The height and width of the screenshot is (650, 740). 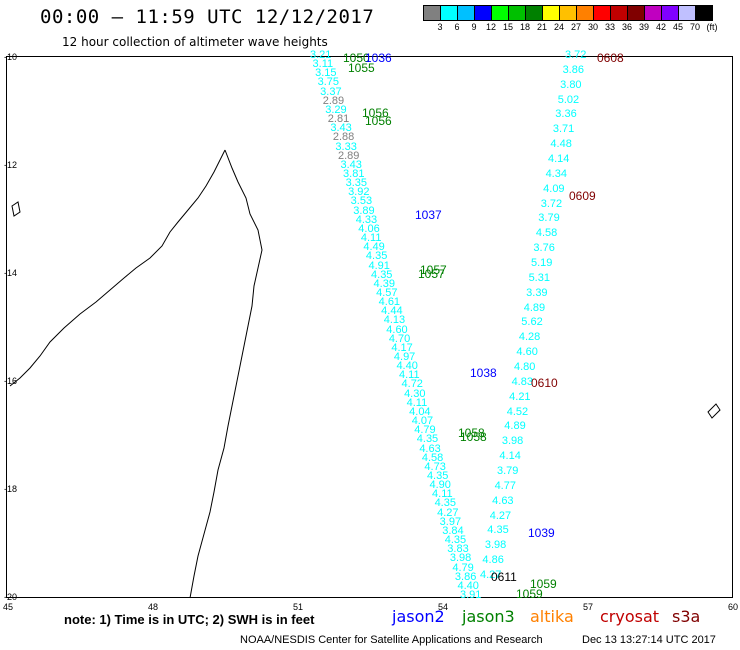 What do you see at coordinates (525, 367) in the screenshot?
I see `swh-value-right-track: 4.80` at bounding box center [525, 367].